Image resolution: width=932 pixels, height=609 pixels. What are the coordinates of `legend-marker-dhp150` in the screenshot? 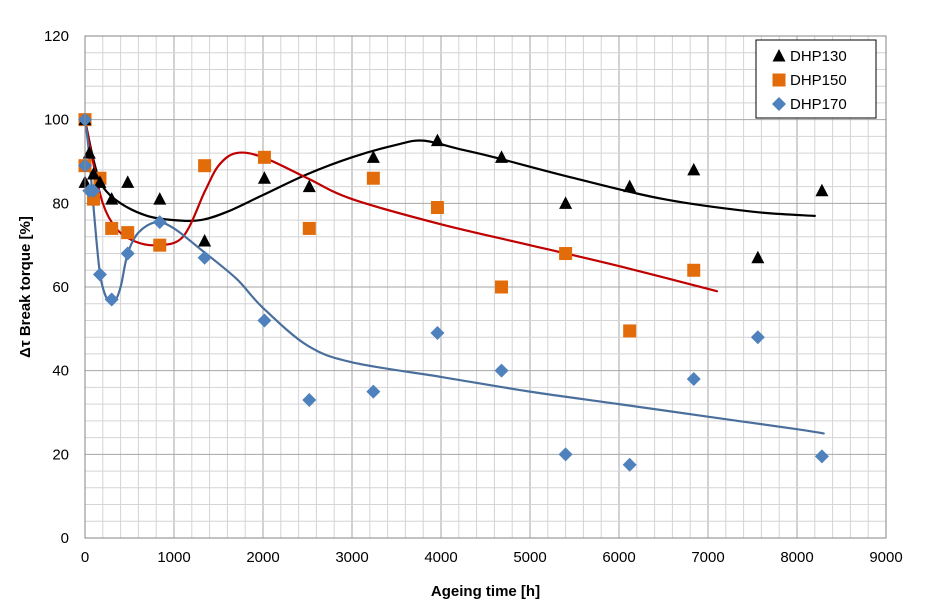 It's located at (779, 80).